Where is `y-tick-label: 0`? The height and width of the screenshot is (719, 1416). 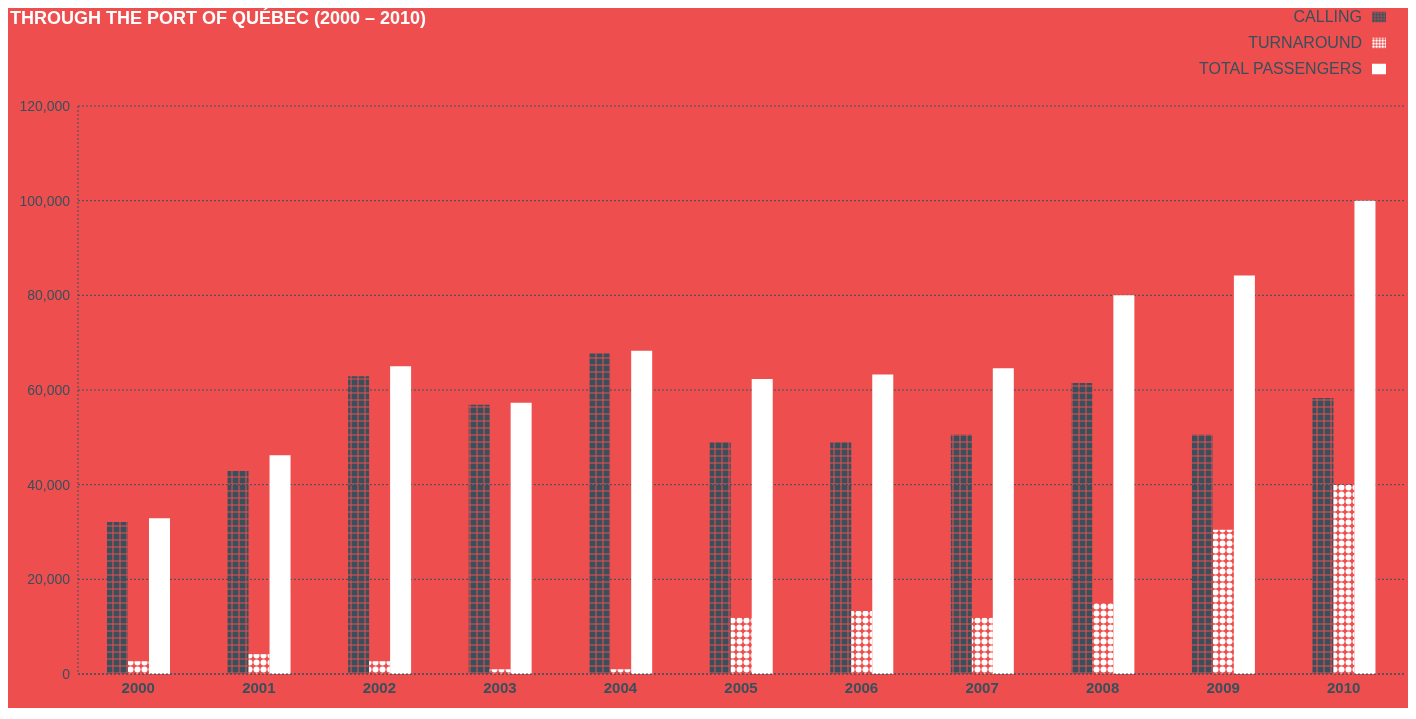
y-tick-label: 0 is located at coordinates (66, 673).